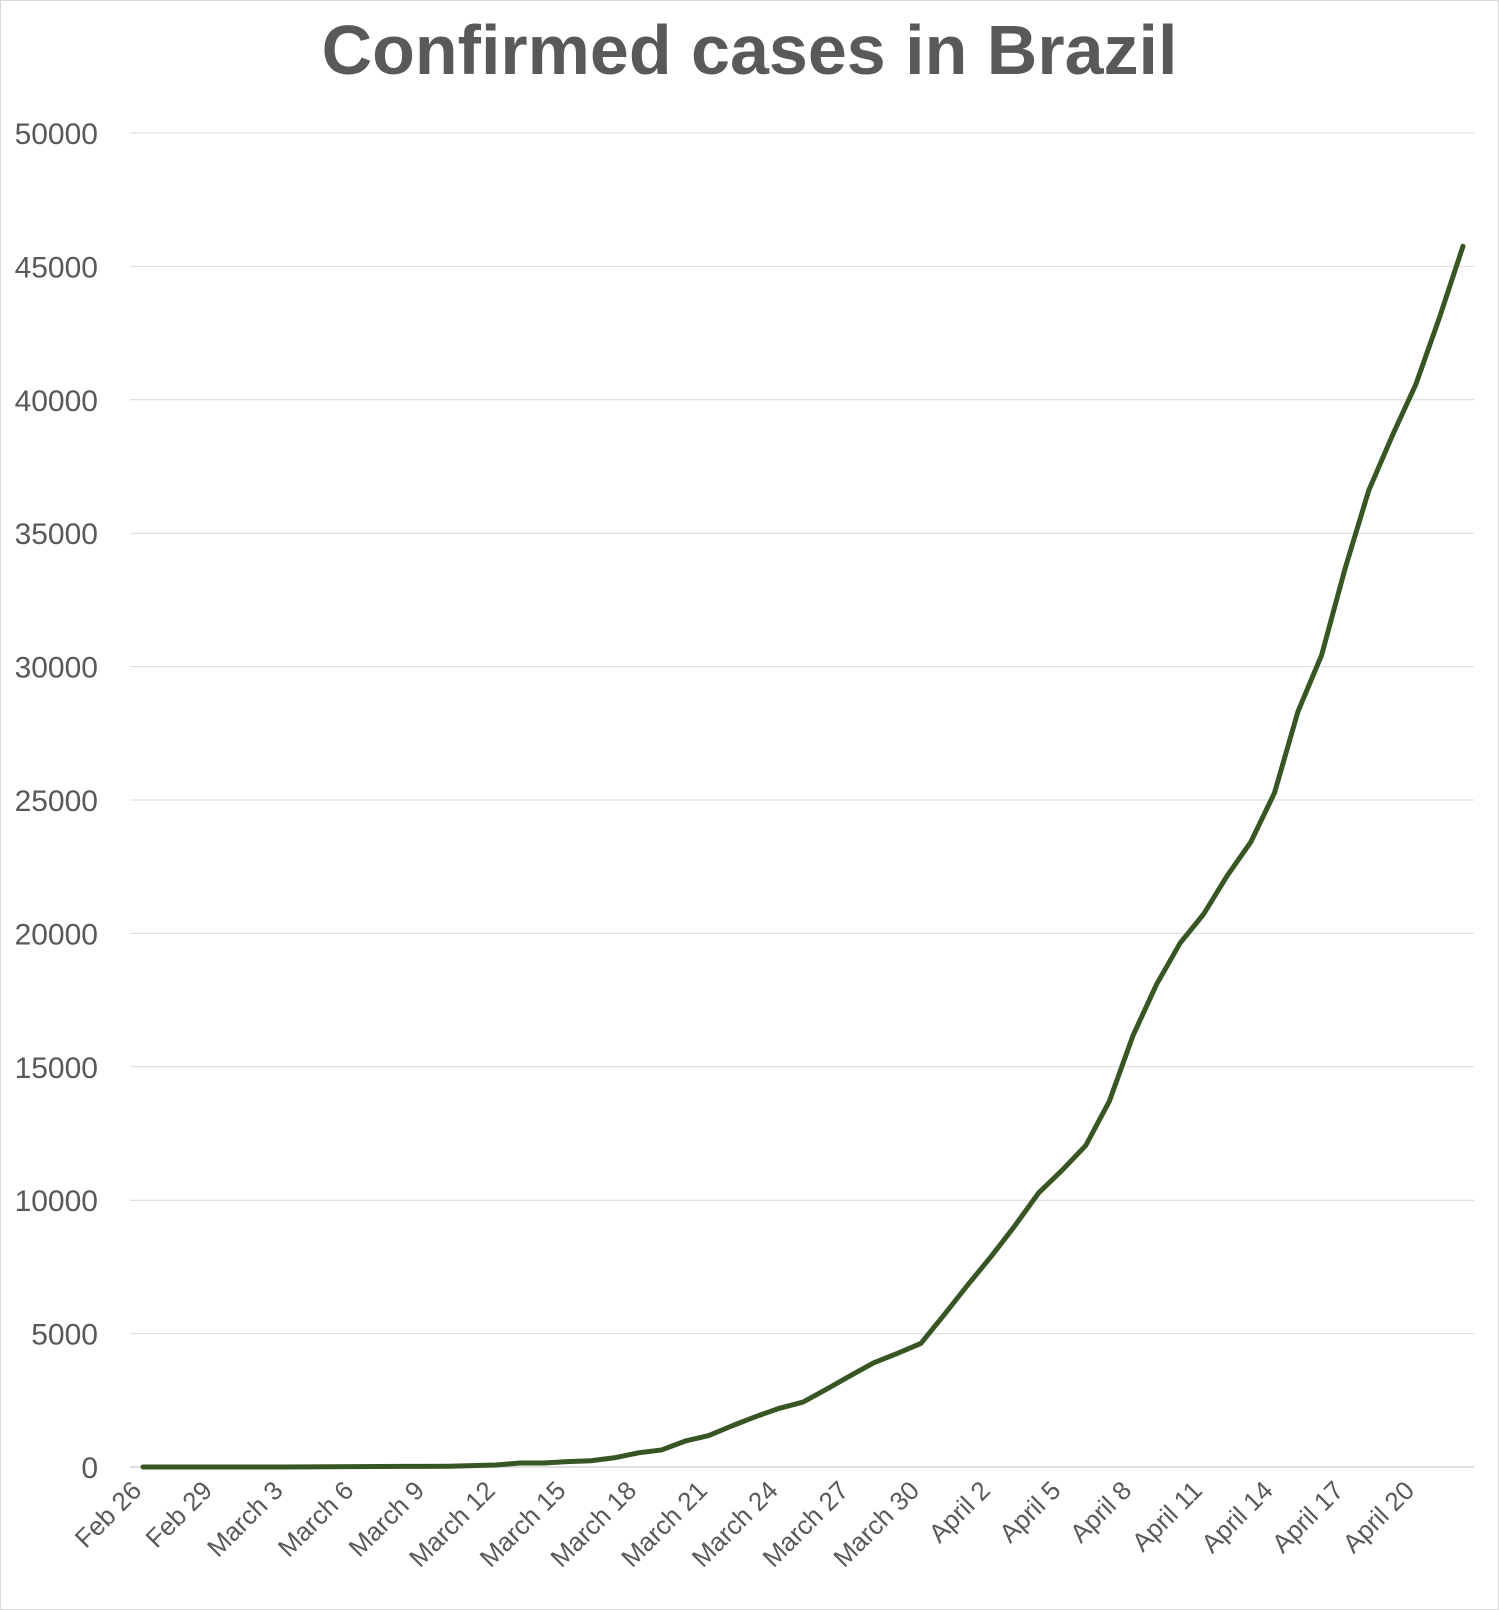  Describe the element at coordinates (958, 1511) in the screenshot. I see `x-tick-label: April 2` at that location.